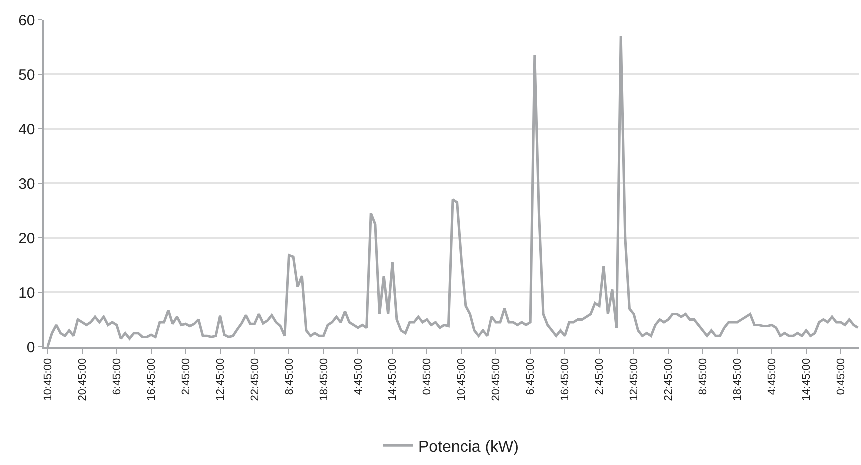 Image resolution: width=861 pixels, height=465 pixels. I want to click on y-tick-label: 40, so click(27, 129).